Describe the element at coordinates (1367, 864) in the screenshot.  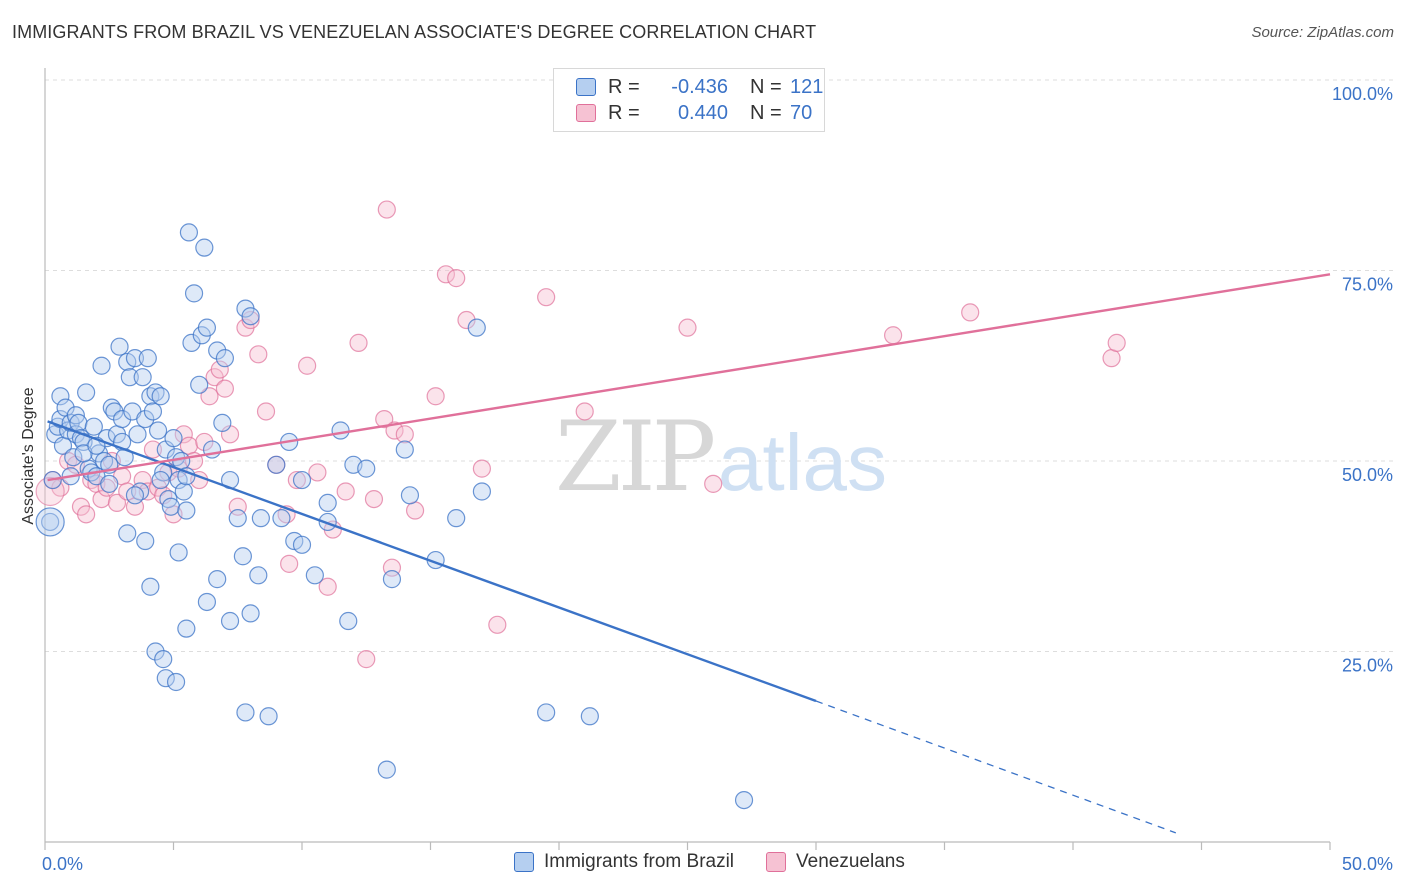
I see `x-tick-label: 50.0%` at that location.